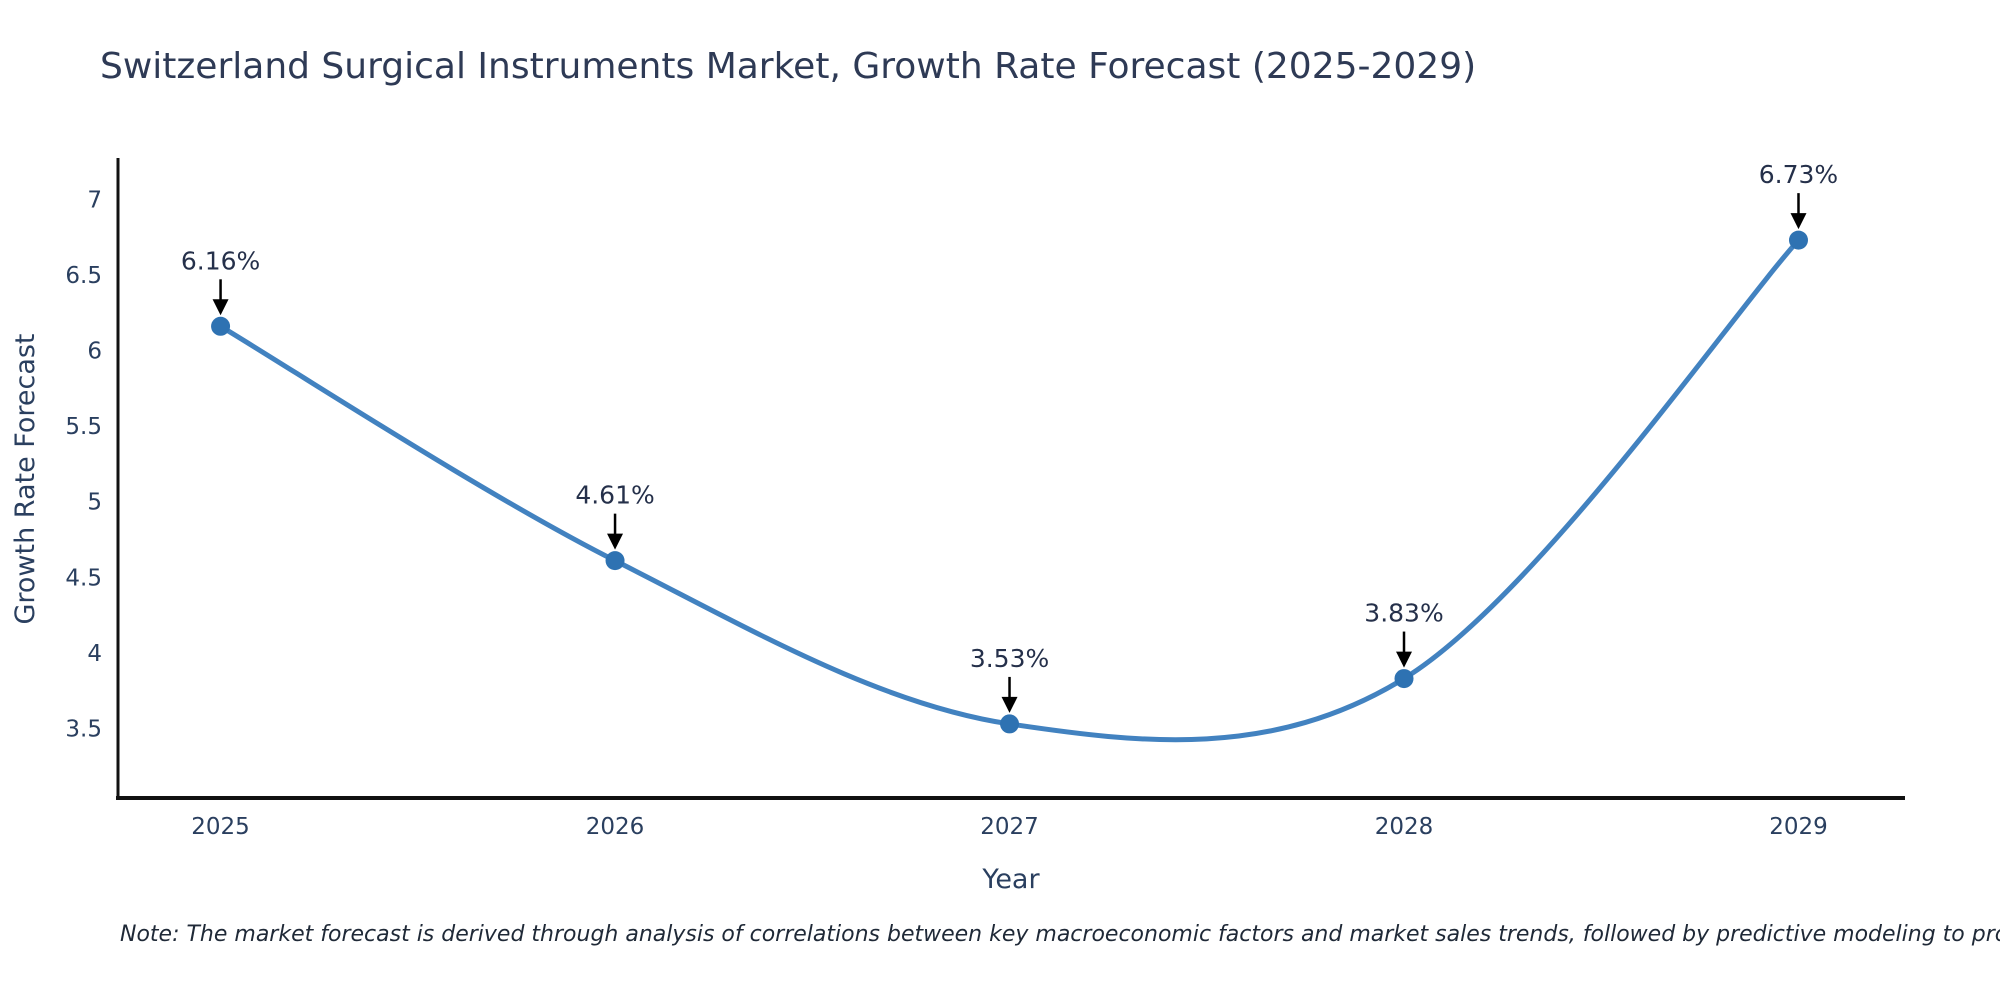  Describe the element at coordinates (1009, 658) in the screenshot. I see `data-point-label-2027: 3.53%` at that location.